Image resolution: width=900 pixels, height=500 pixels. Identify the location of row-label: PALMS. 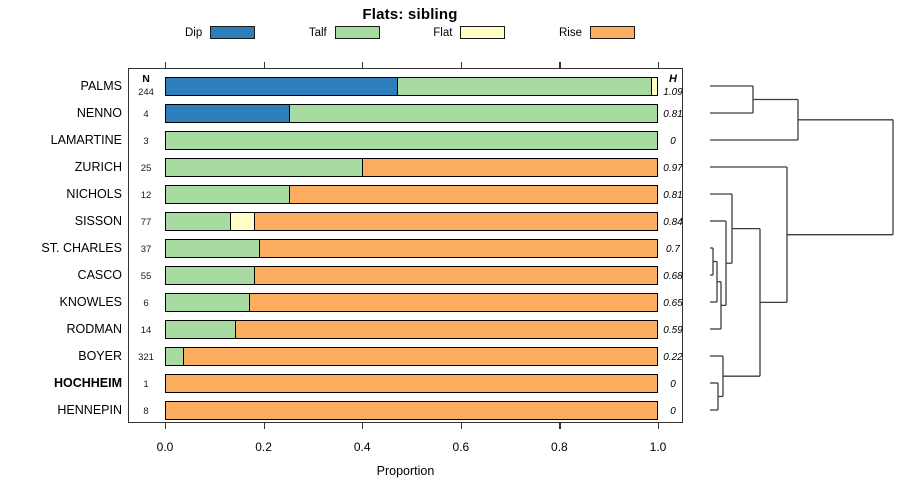
(101, 86).